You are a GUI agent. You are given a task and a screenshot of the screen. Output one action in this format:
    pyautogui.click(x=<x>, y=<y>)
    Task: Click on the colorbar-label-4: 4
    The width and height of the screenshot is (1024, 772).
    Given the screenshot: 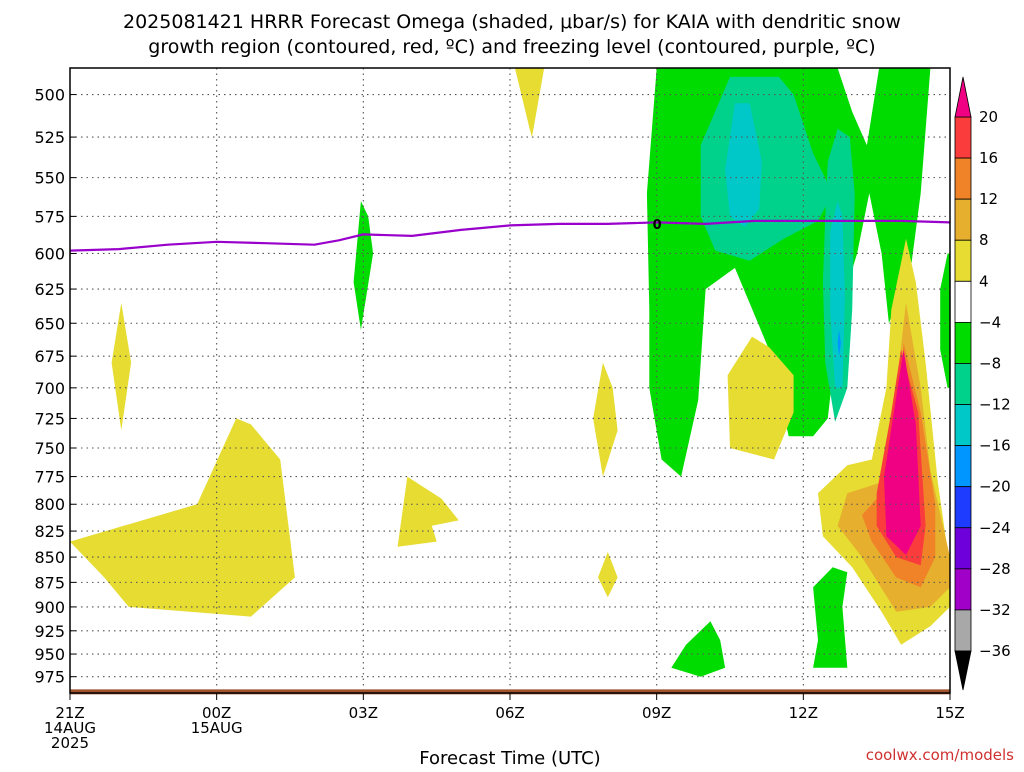 What is the action you would take?
    pyautogui.click(x=984, y=281)
    